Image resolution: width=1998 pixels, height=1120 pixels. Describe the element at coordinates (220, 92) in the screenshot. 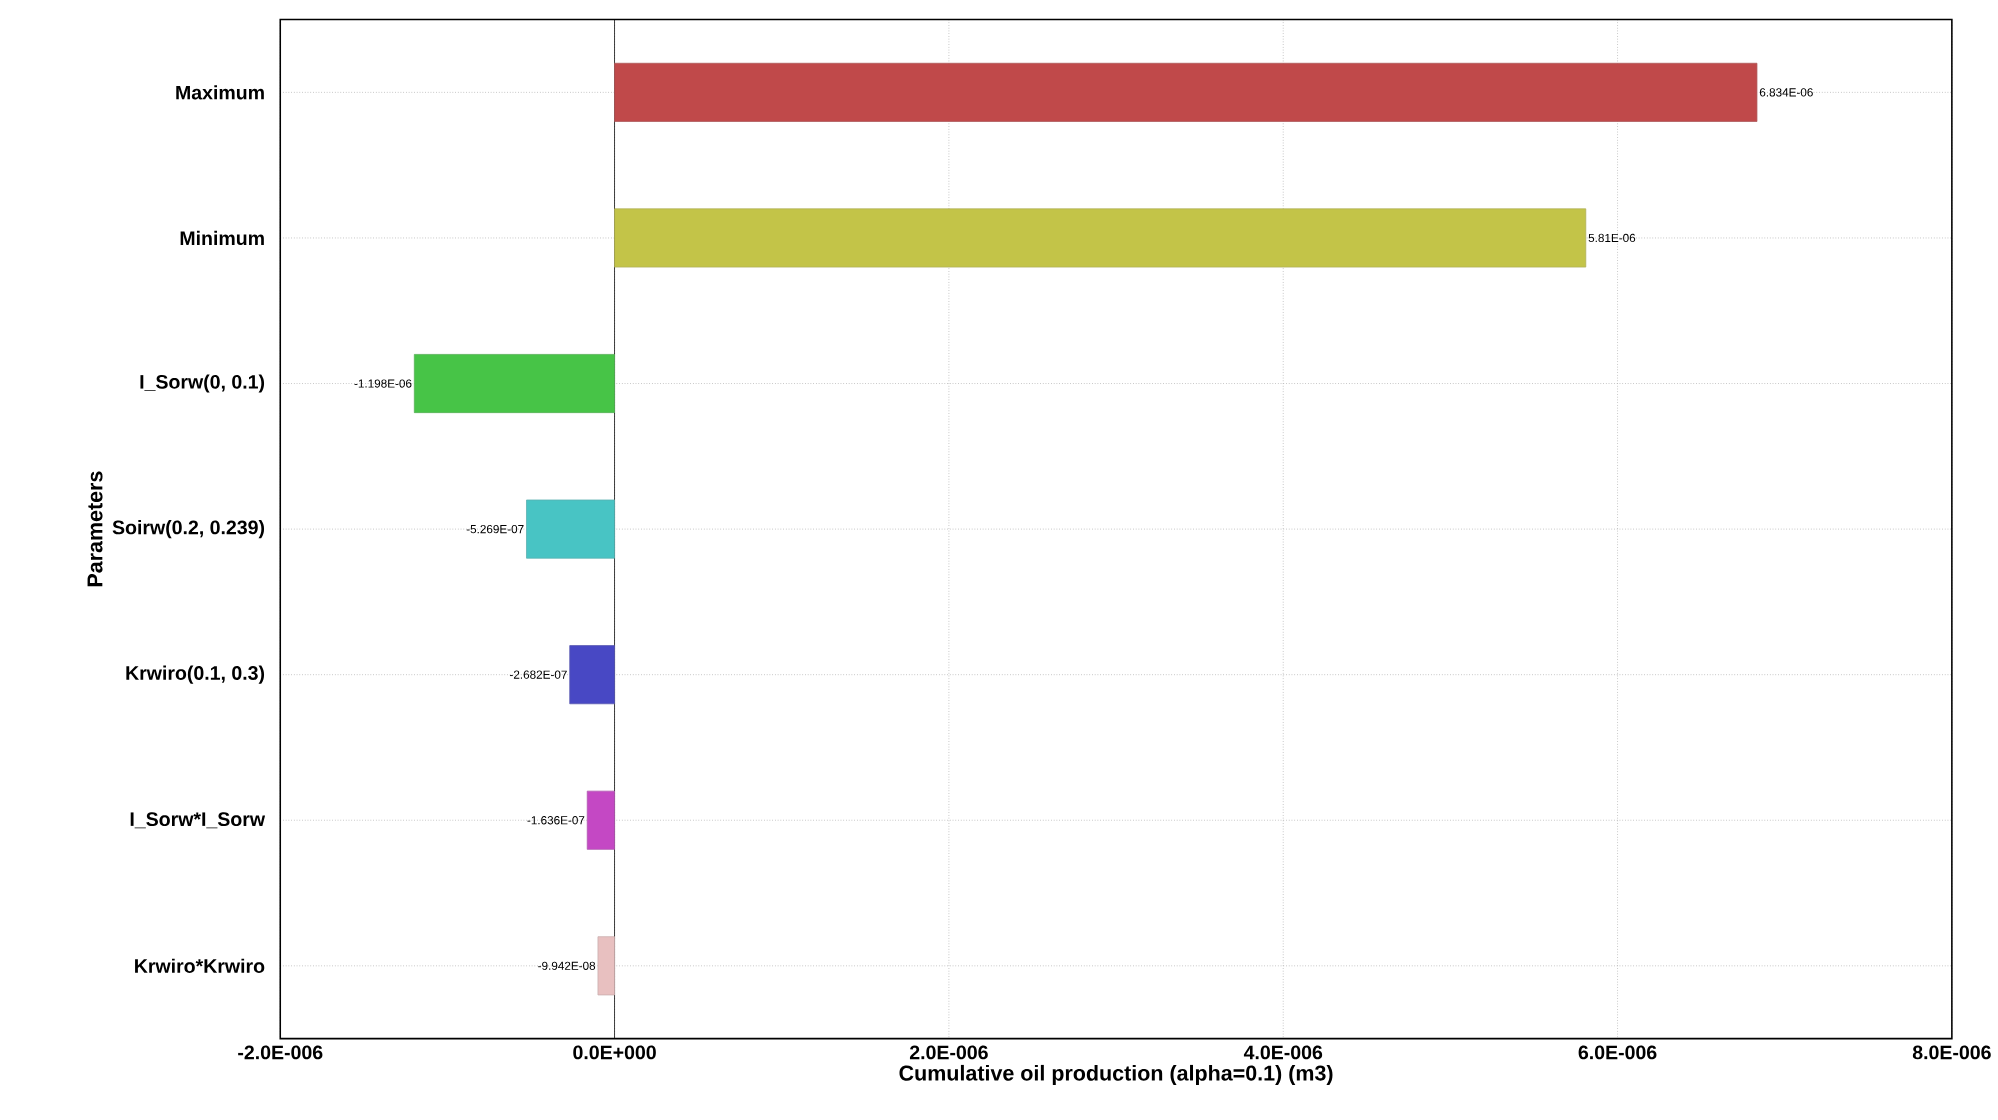

I see `y-tick-label: Maximum` at that location.